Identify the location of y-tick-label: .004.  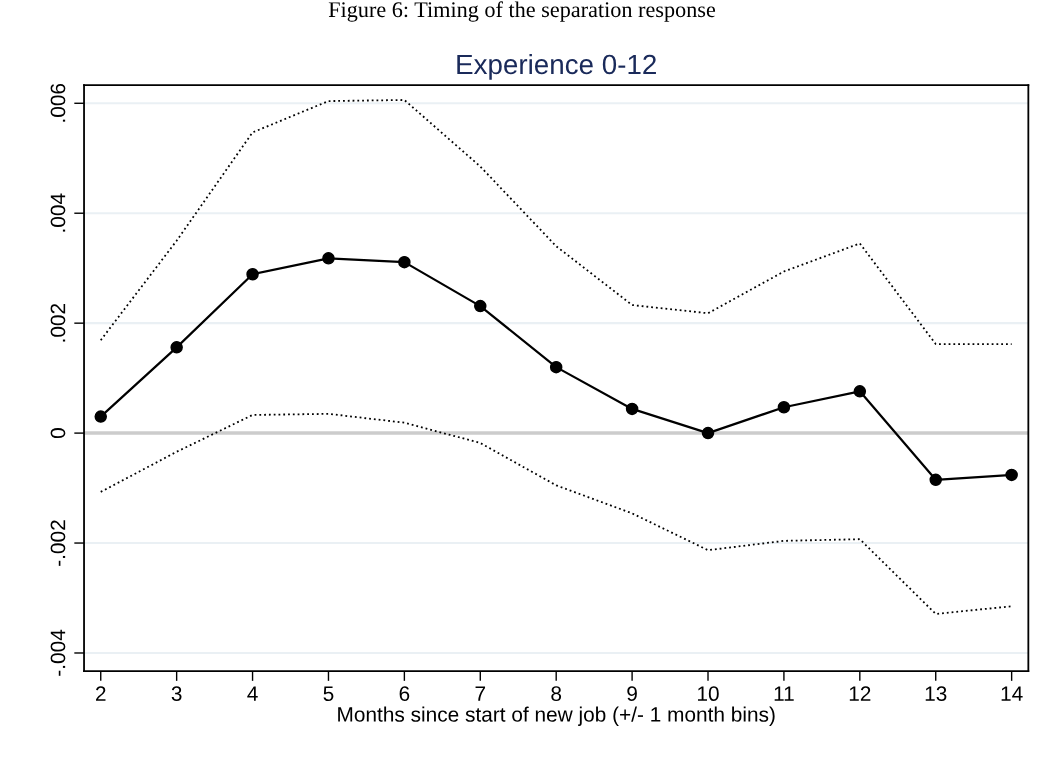
(58, 212).